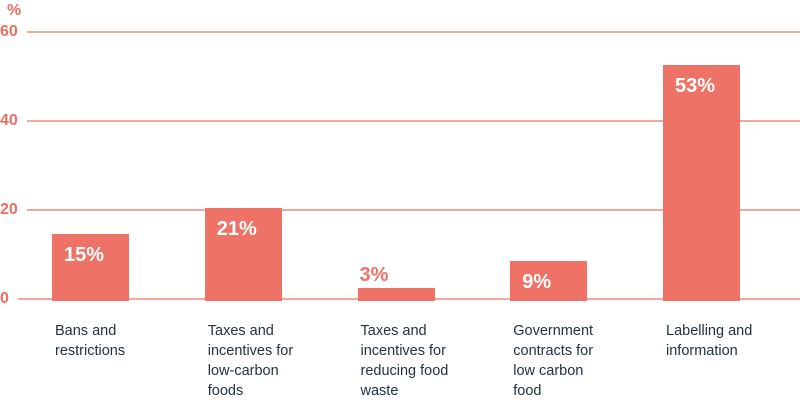  I want to click on bar-value-label: 15%, so click(84, 255).